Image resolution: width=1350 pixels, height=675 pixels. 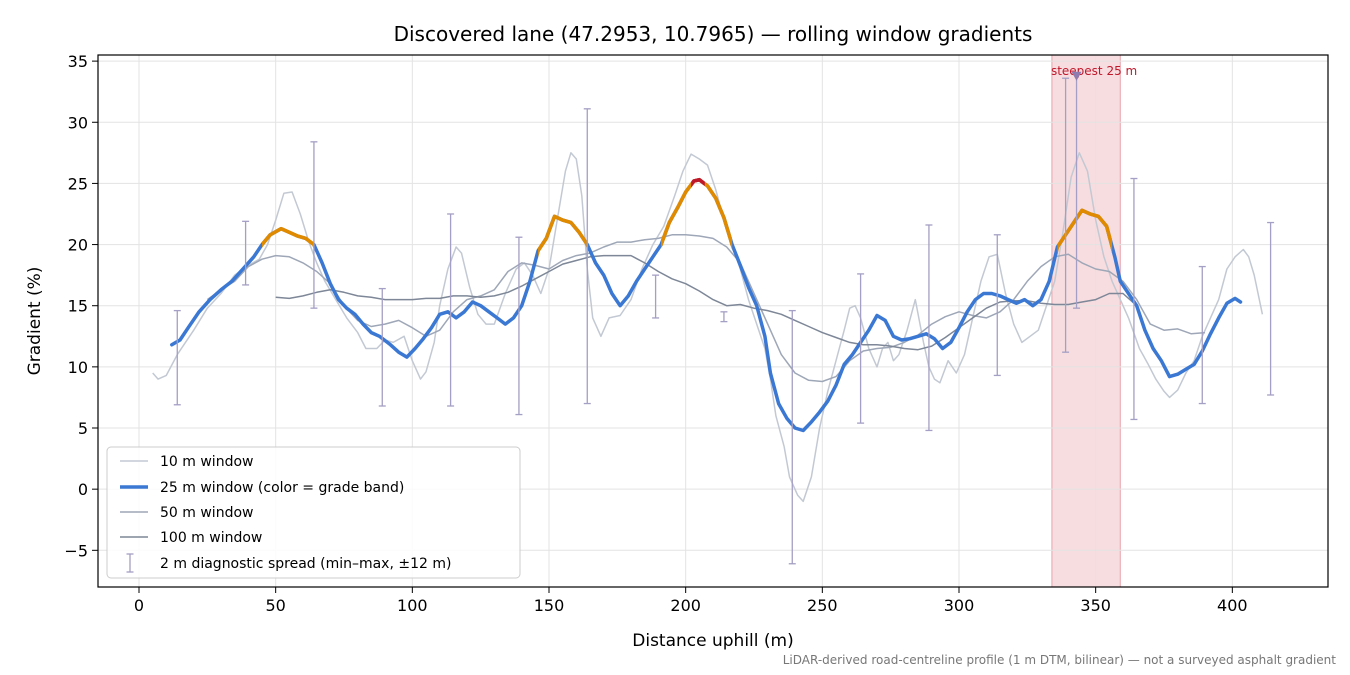 I want to click on x-tick-label: 200, so click(x=685, y=605).